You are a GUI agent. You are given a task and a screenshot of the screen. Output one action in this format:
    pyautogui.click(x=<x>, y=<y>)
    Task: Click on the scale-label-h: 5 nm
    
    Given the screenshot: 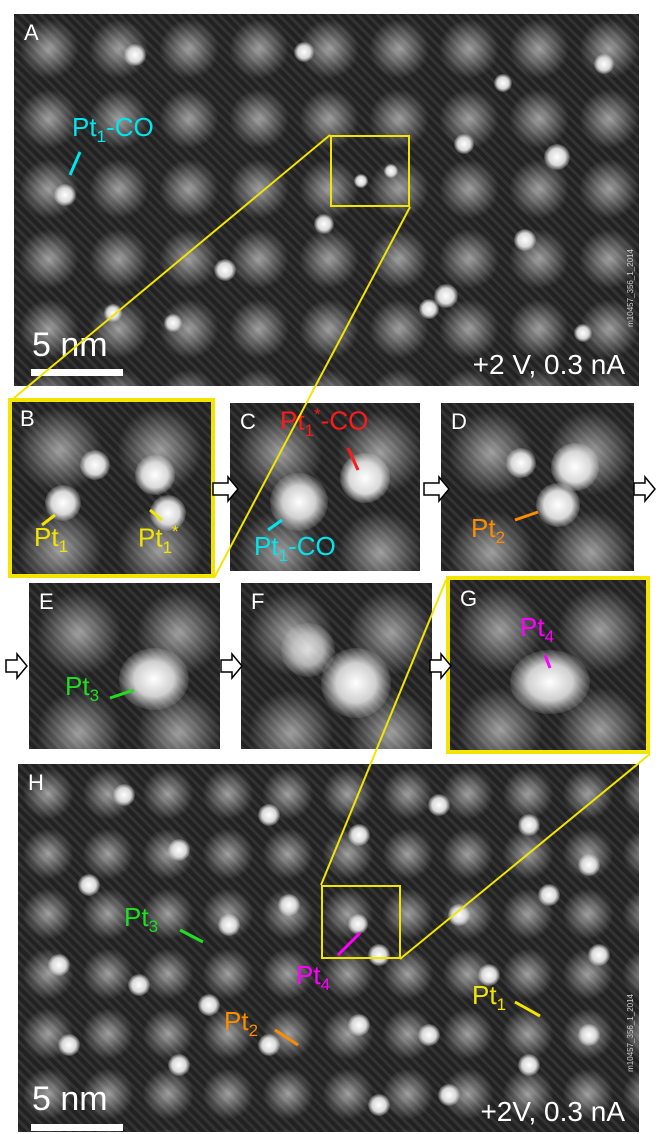 What is the action you would take?
    pyautogui.click(x=70, y=1099)
    